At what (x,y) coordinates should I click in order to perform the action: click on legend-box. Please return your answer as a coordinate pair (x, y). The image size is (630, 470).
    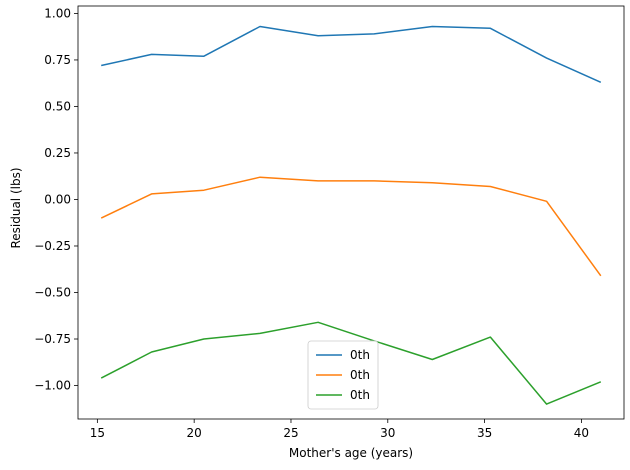
    Looking at the image, I should click on (343, 375).